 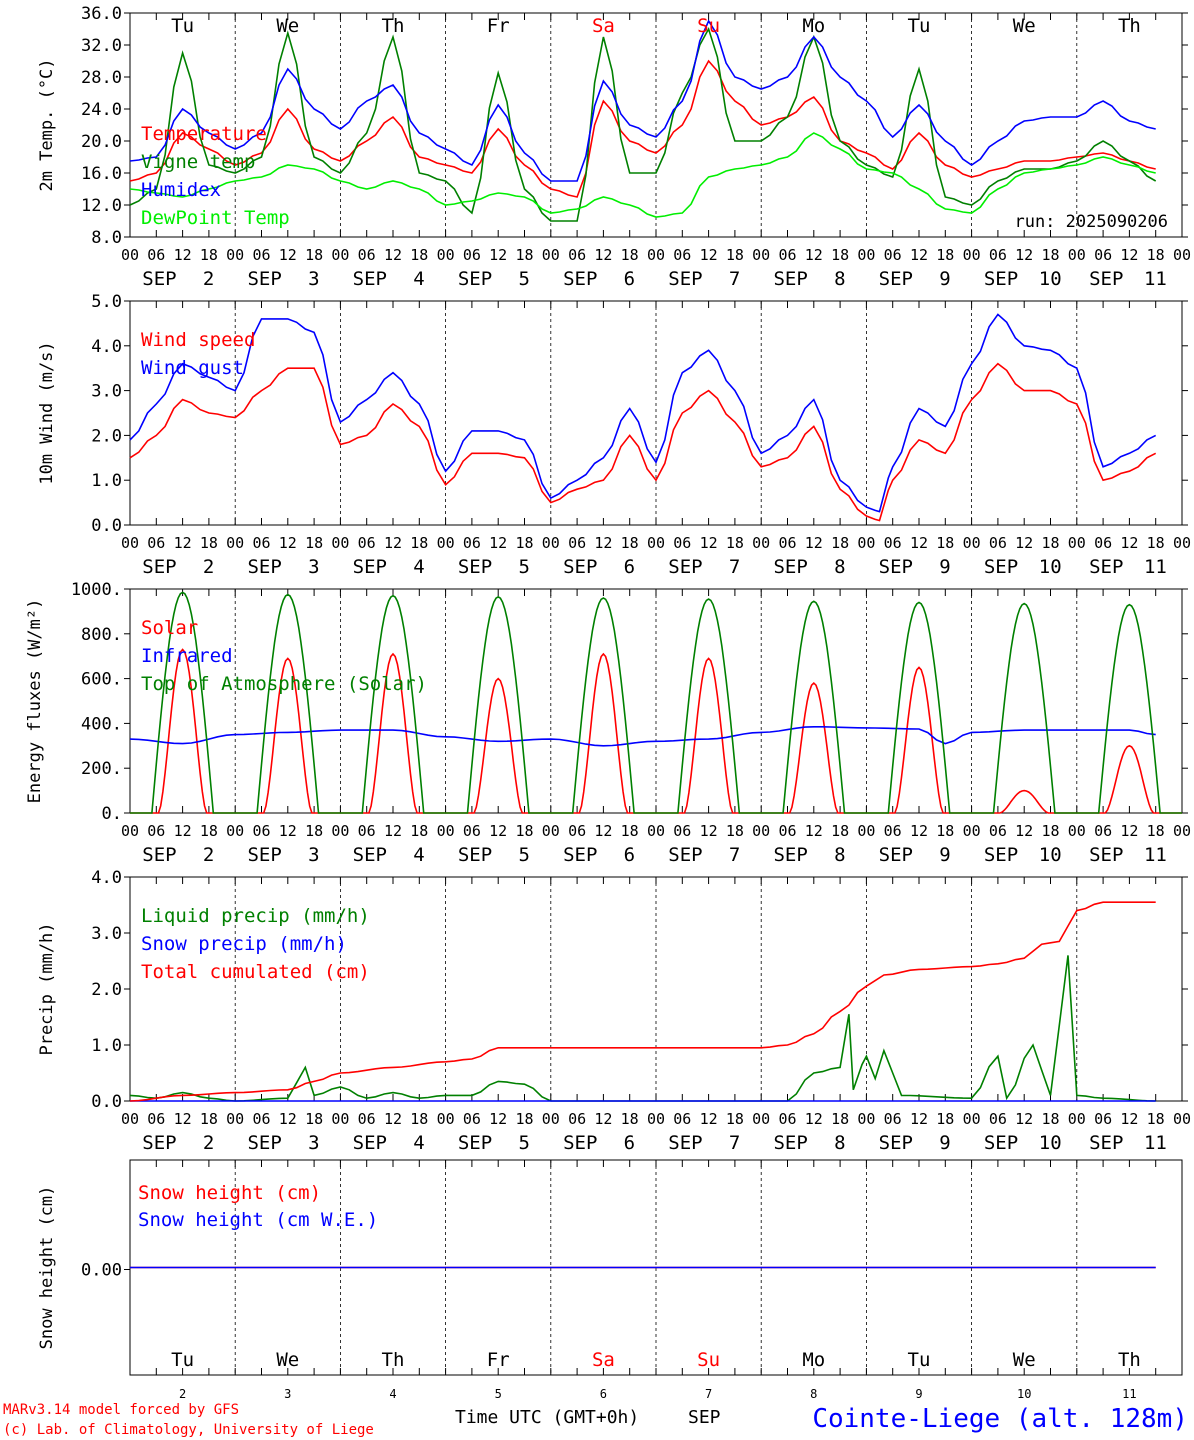 I want to click on y-axis-label: 10m Wind (m/s), so click(x=47, y=412).